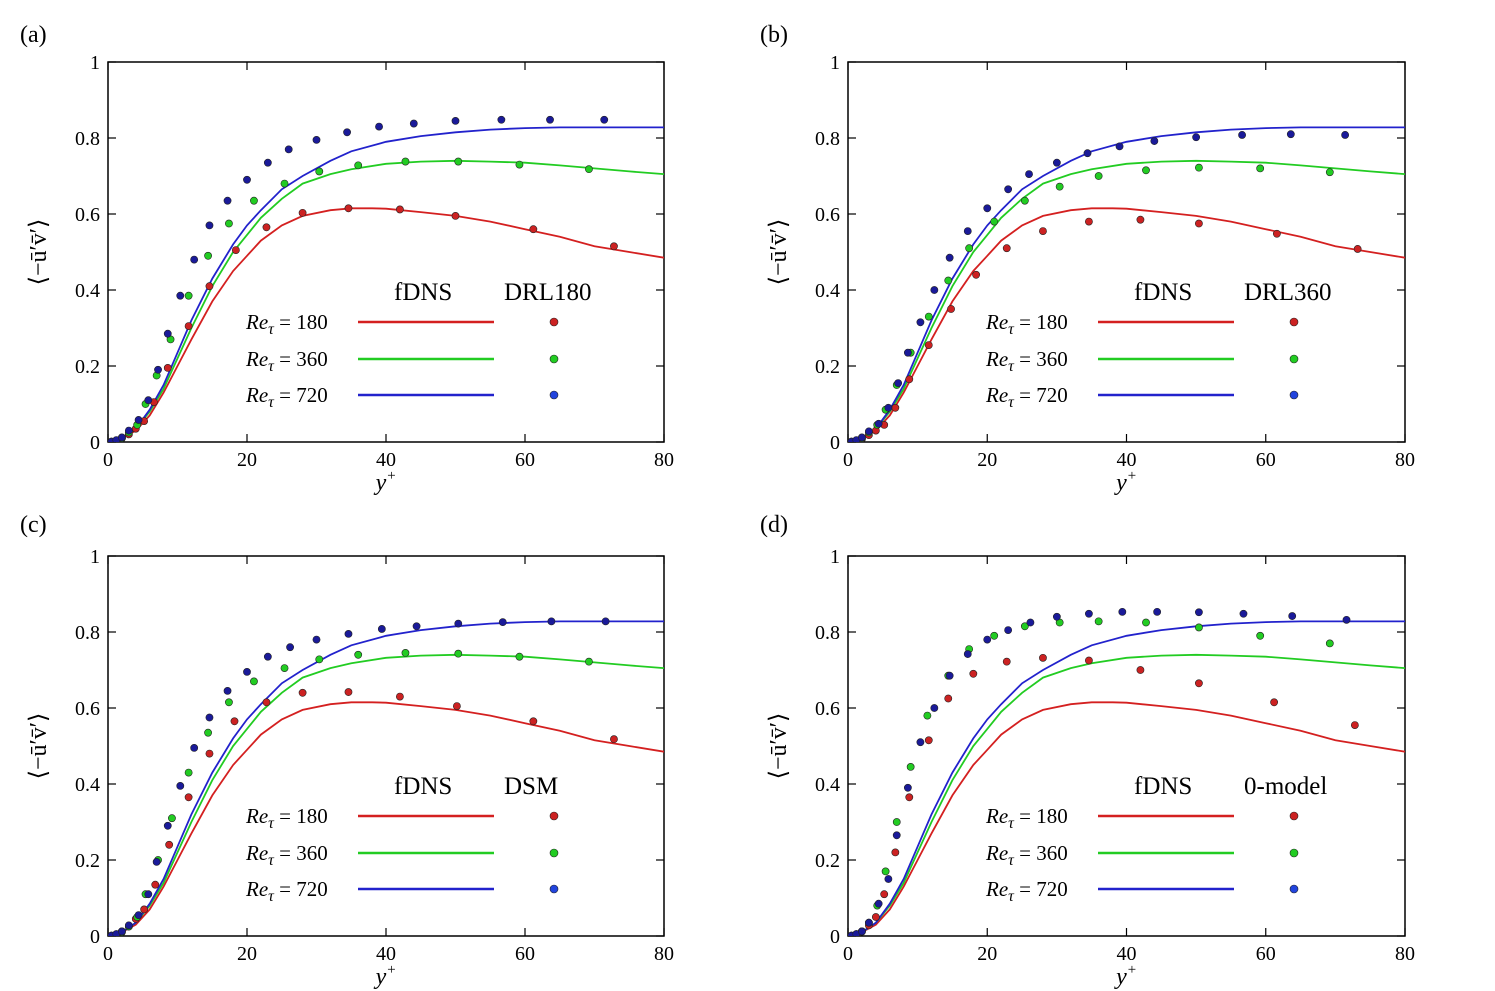 The image size is (1495, 991). Describe the element at coordinates (87, 215) in the screenshot. I see `y-tick-label: 0.6` at that location.